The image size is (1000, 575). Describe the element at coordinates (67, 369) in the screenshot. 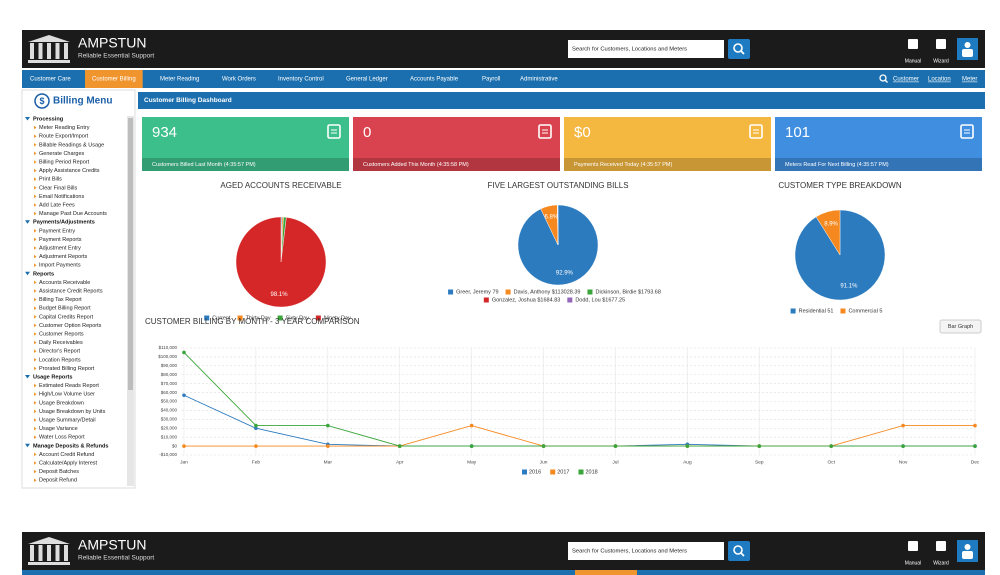

I see `menu-item: Prorated Billing Report` at that location.